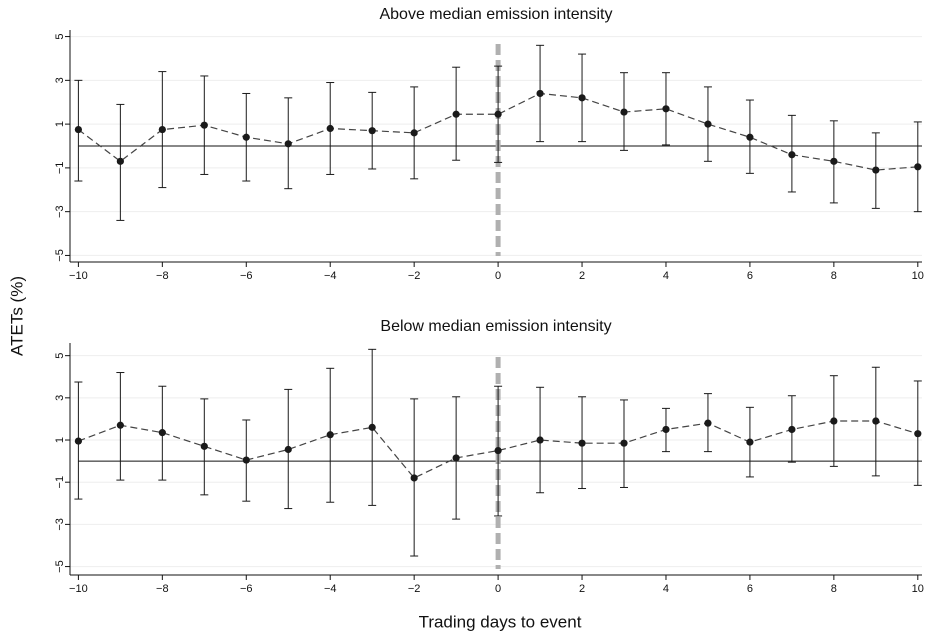 Image resolution: width=930 pixels, height=635 pixels. Describe the element at coordinates (16, 316) in the screenshot. I see `y-axis-label: ATETs (%)` at that location.